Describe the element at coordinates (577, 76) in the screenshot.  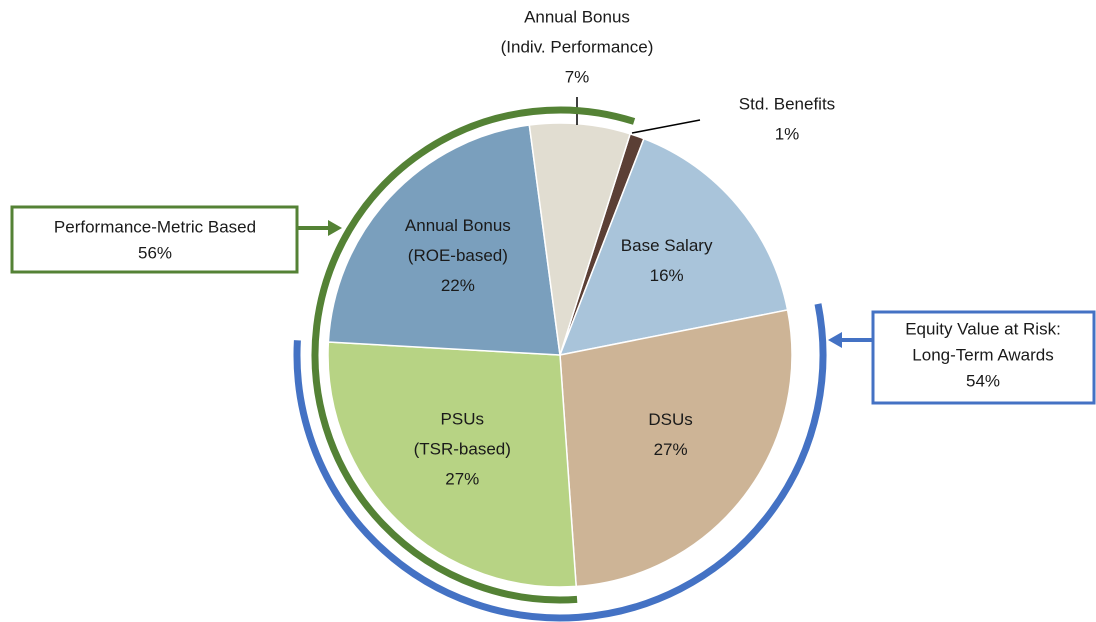
I see `value-label: 7%` at that location.